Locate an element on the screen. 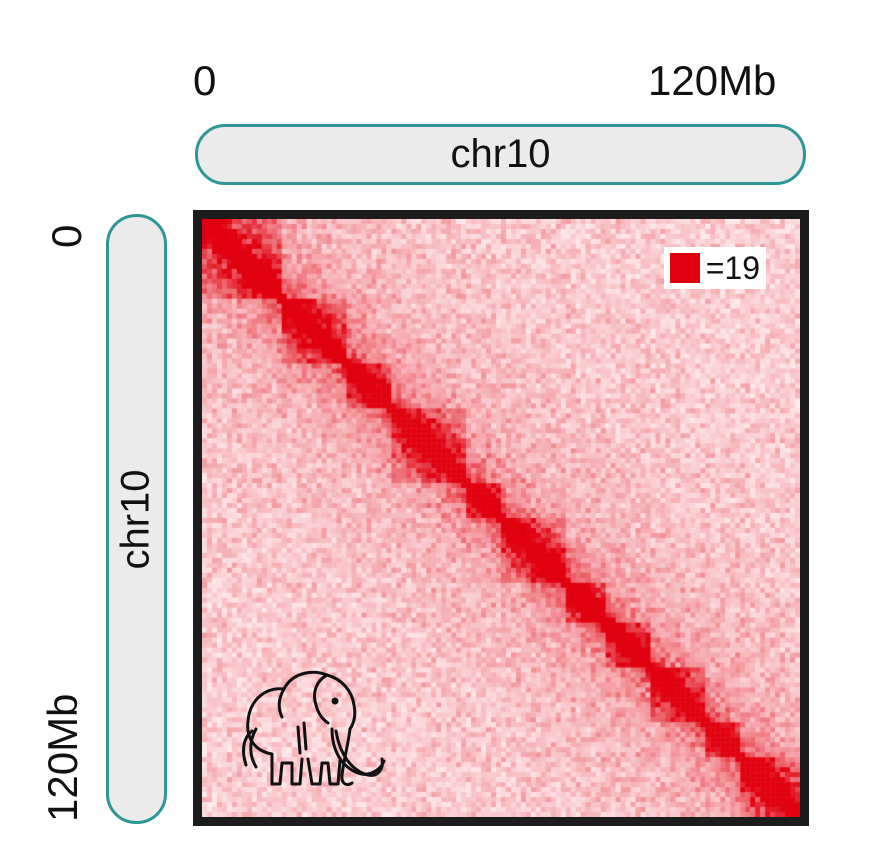  y-axis-label: chr10 is located at coordinates (136, 519).